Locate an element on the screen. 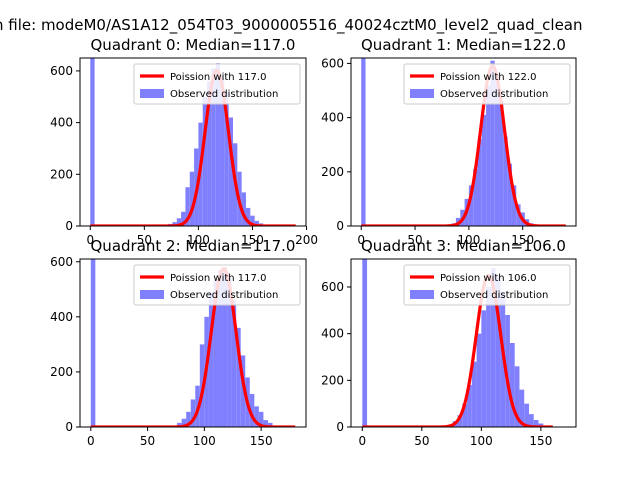 The image size is (640, 480). x-tick-label: 200 is located at coordinates (306, 240).